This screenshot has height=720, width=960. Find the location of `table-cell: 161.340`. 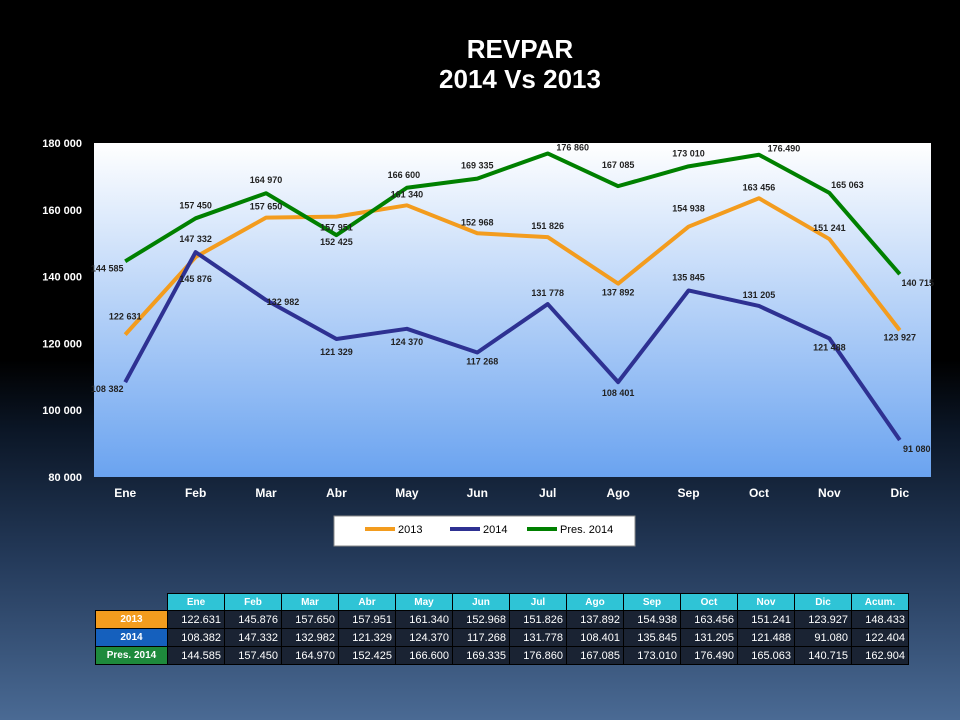

table-cell: 161.340 is located at coordinates (424, 619).